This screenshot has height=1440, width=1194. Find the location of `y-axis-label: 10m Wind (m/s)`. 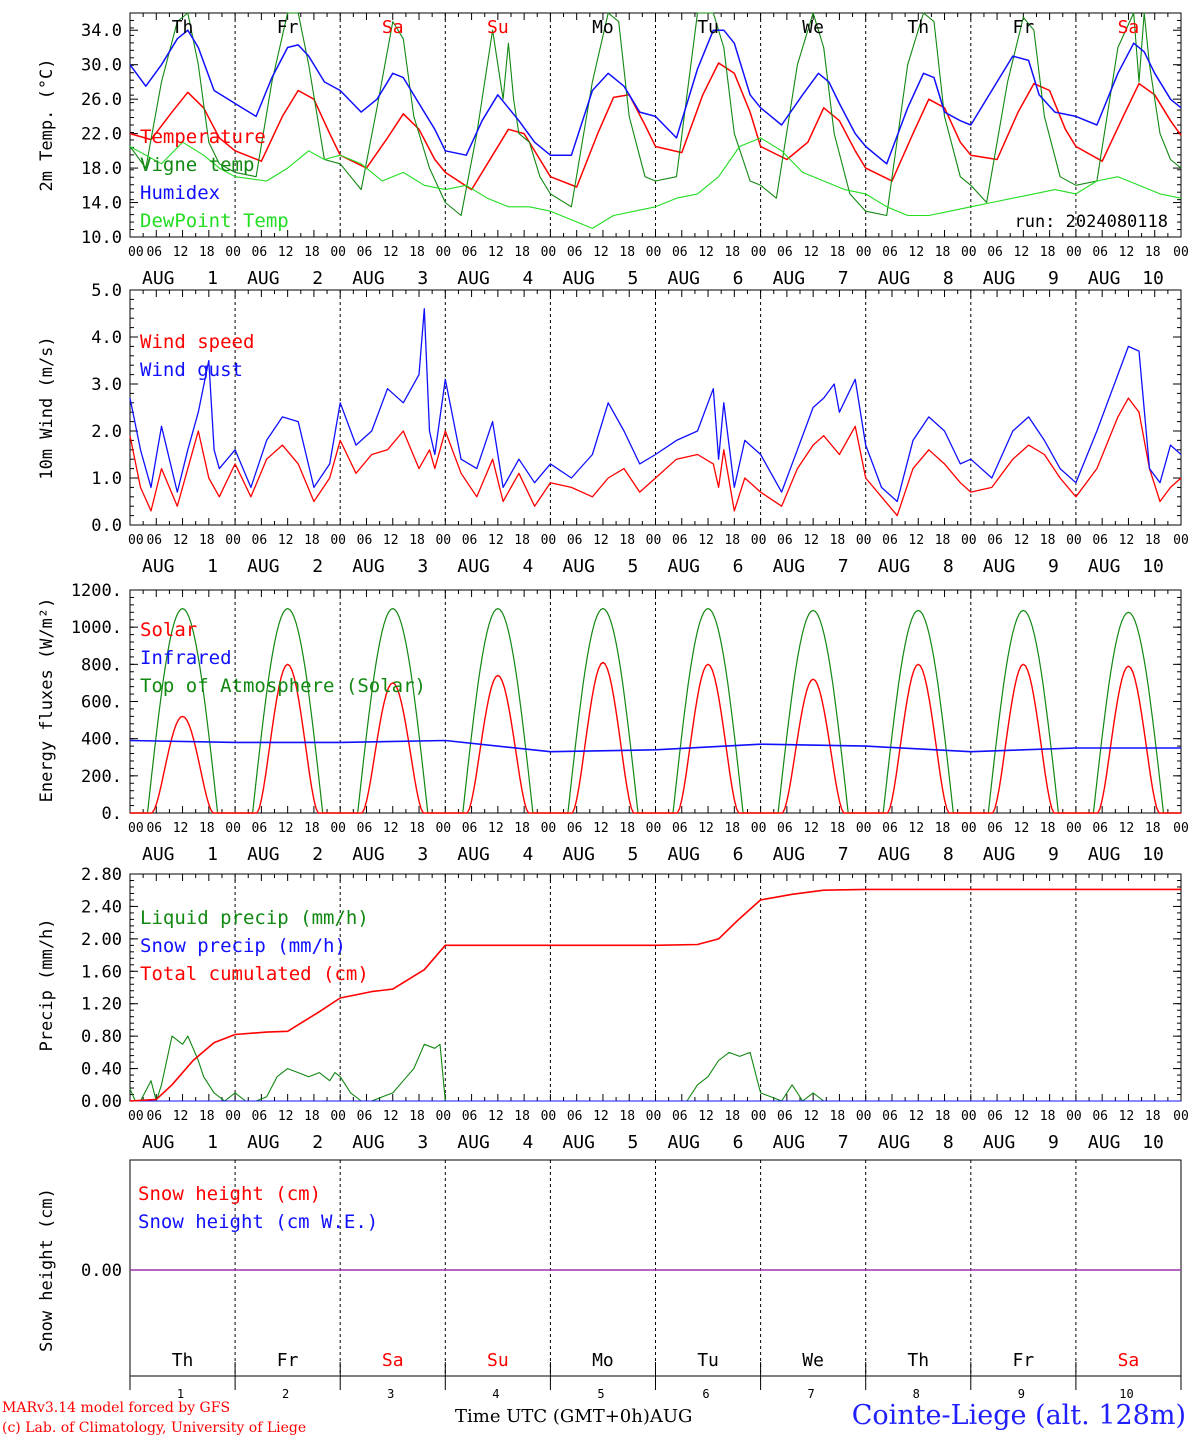

y-axis-label: 10m Wind (m/s) is located at coordinates (47, 407).